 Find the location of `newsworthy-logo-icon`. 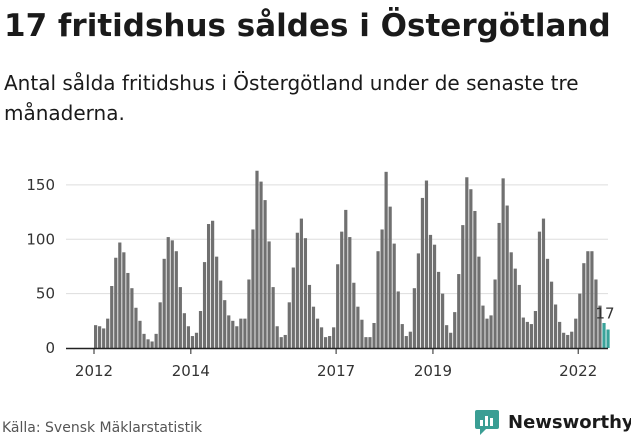

newsworthy-logo-icon is located at coordinates (487, 422).